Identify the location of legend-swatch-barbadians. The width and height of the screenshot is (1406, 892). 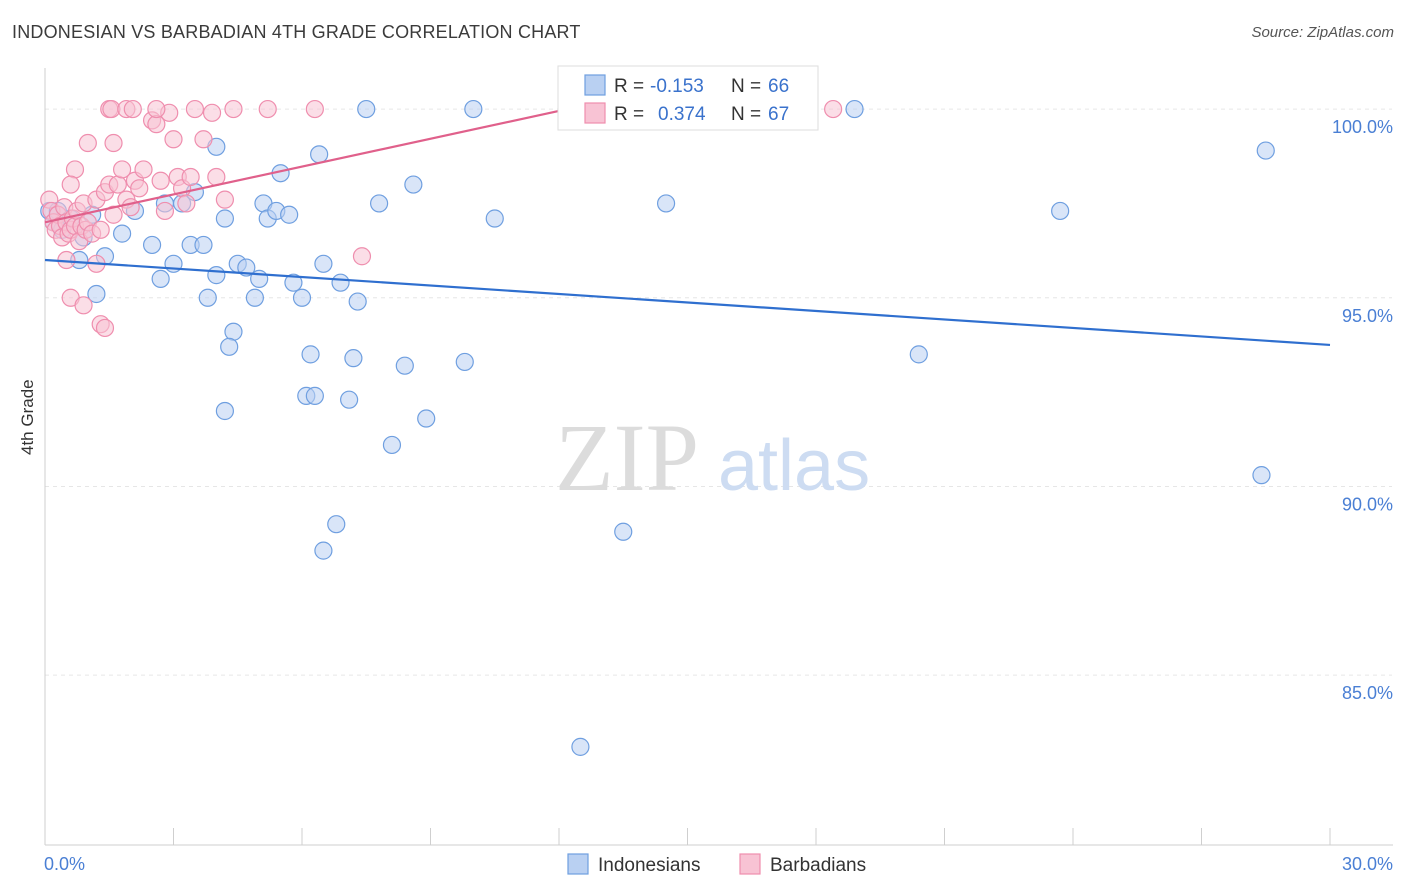
(750, 864).